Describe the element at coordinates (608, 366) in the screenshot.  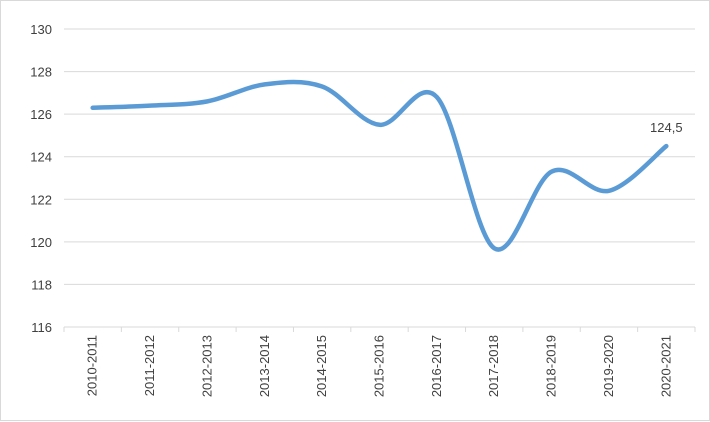
I see `x-tick-label: 2019-2020` at that location.